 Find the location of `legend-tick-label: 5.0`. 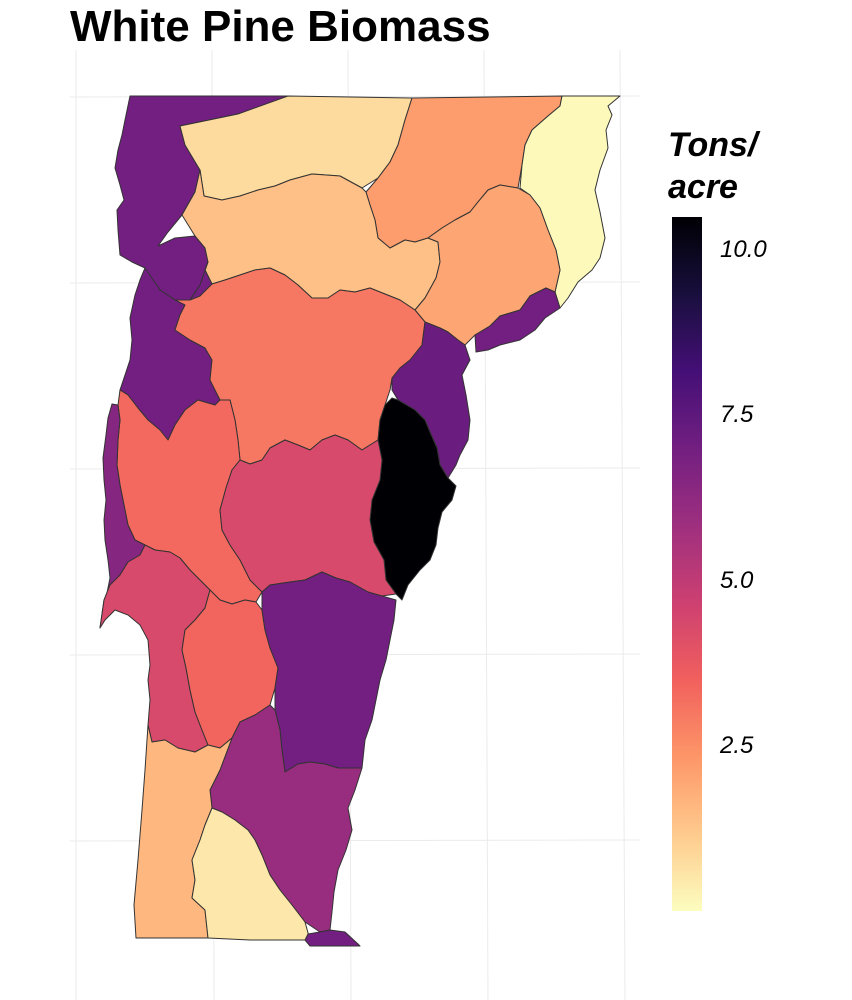

legend-tick-label: 5.0 is located at coordinates (737, 580).